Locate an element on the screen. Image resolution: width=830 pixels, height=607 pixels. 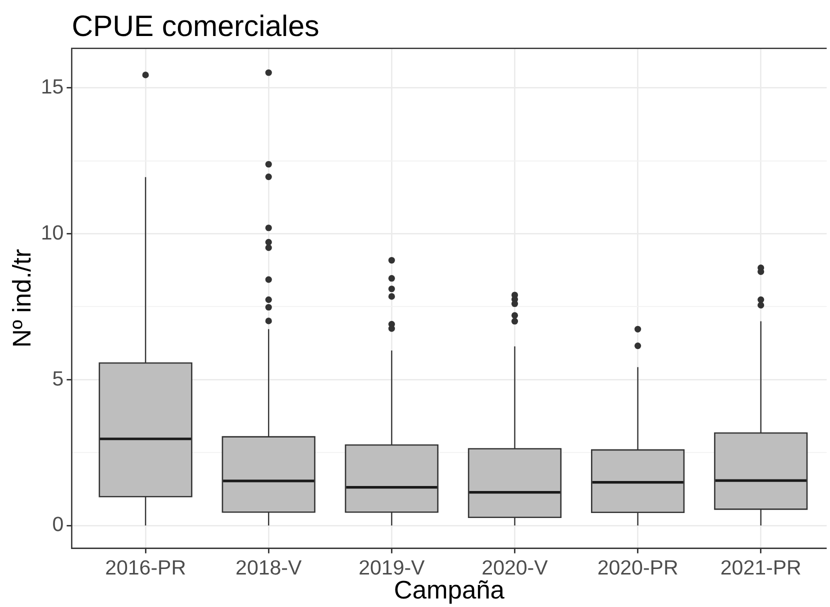
x-tick-label: 2019-V is located at coordinates (392, 568).